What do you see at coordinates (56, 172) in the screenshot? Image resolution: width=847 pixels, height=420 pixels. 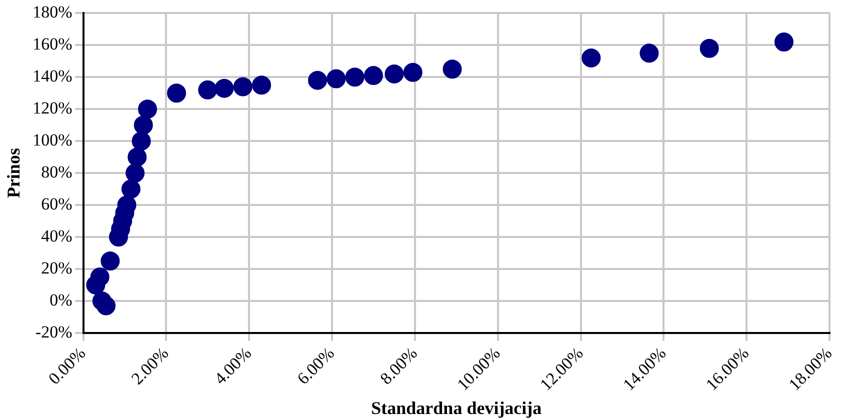 I see `y-tick-label: 80%` at bounding box center [56, 172].